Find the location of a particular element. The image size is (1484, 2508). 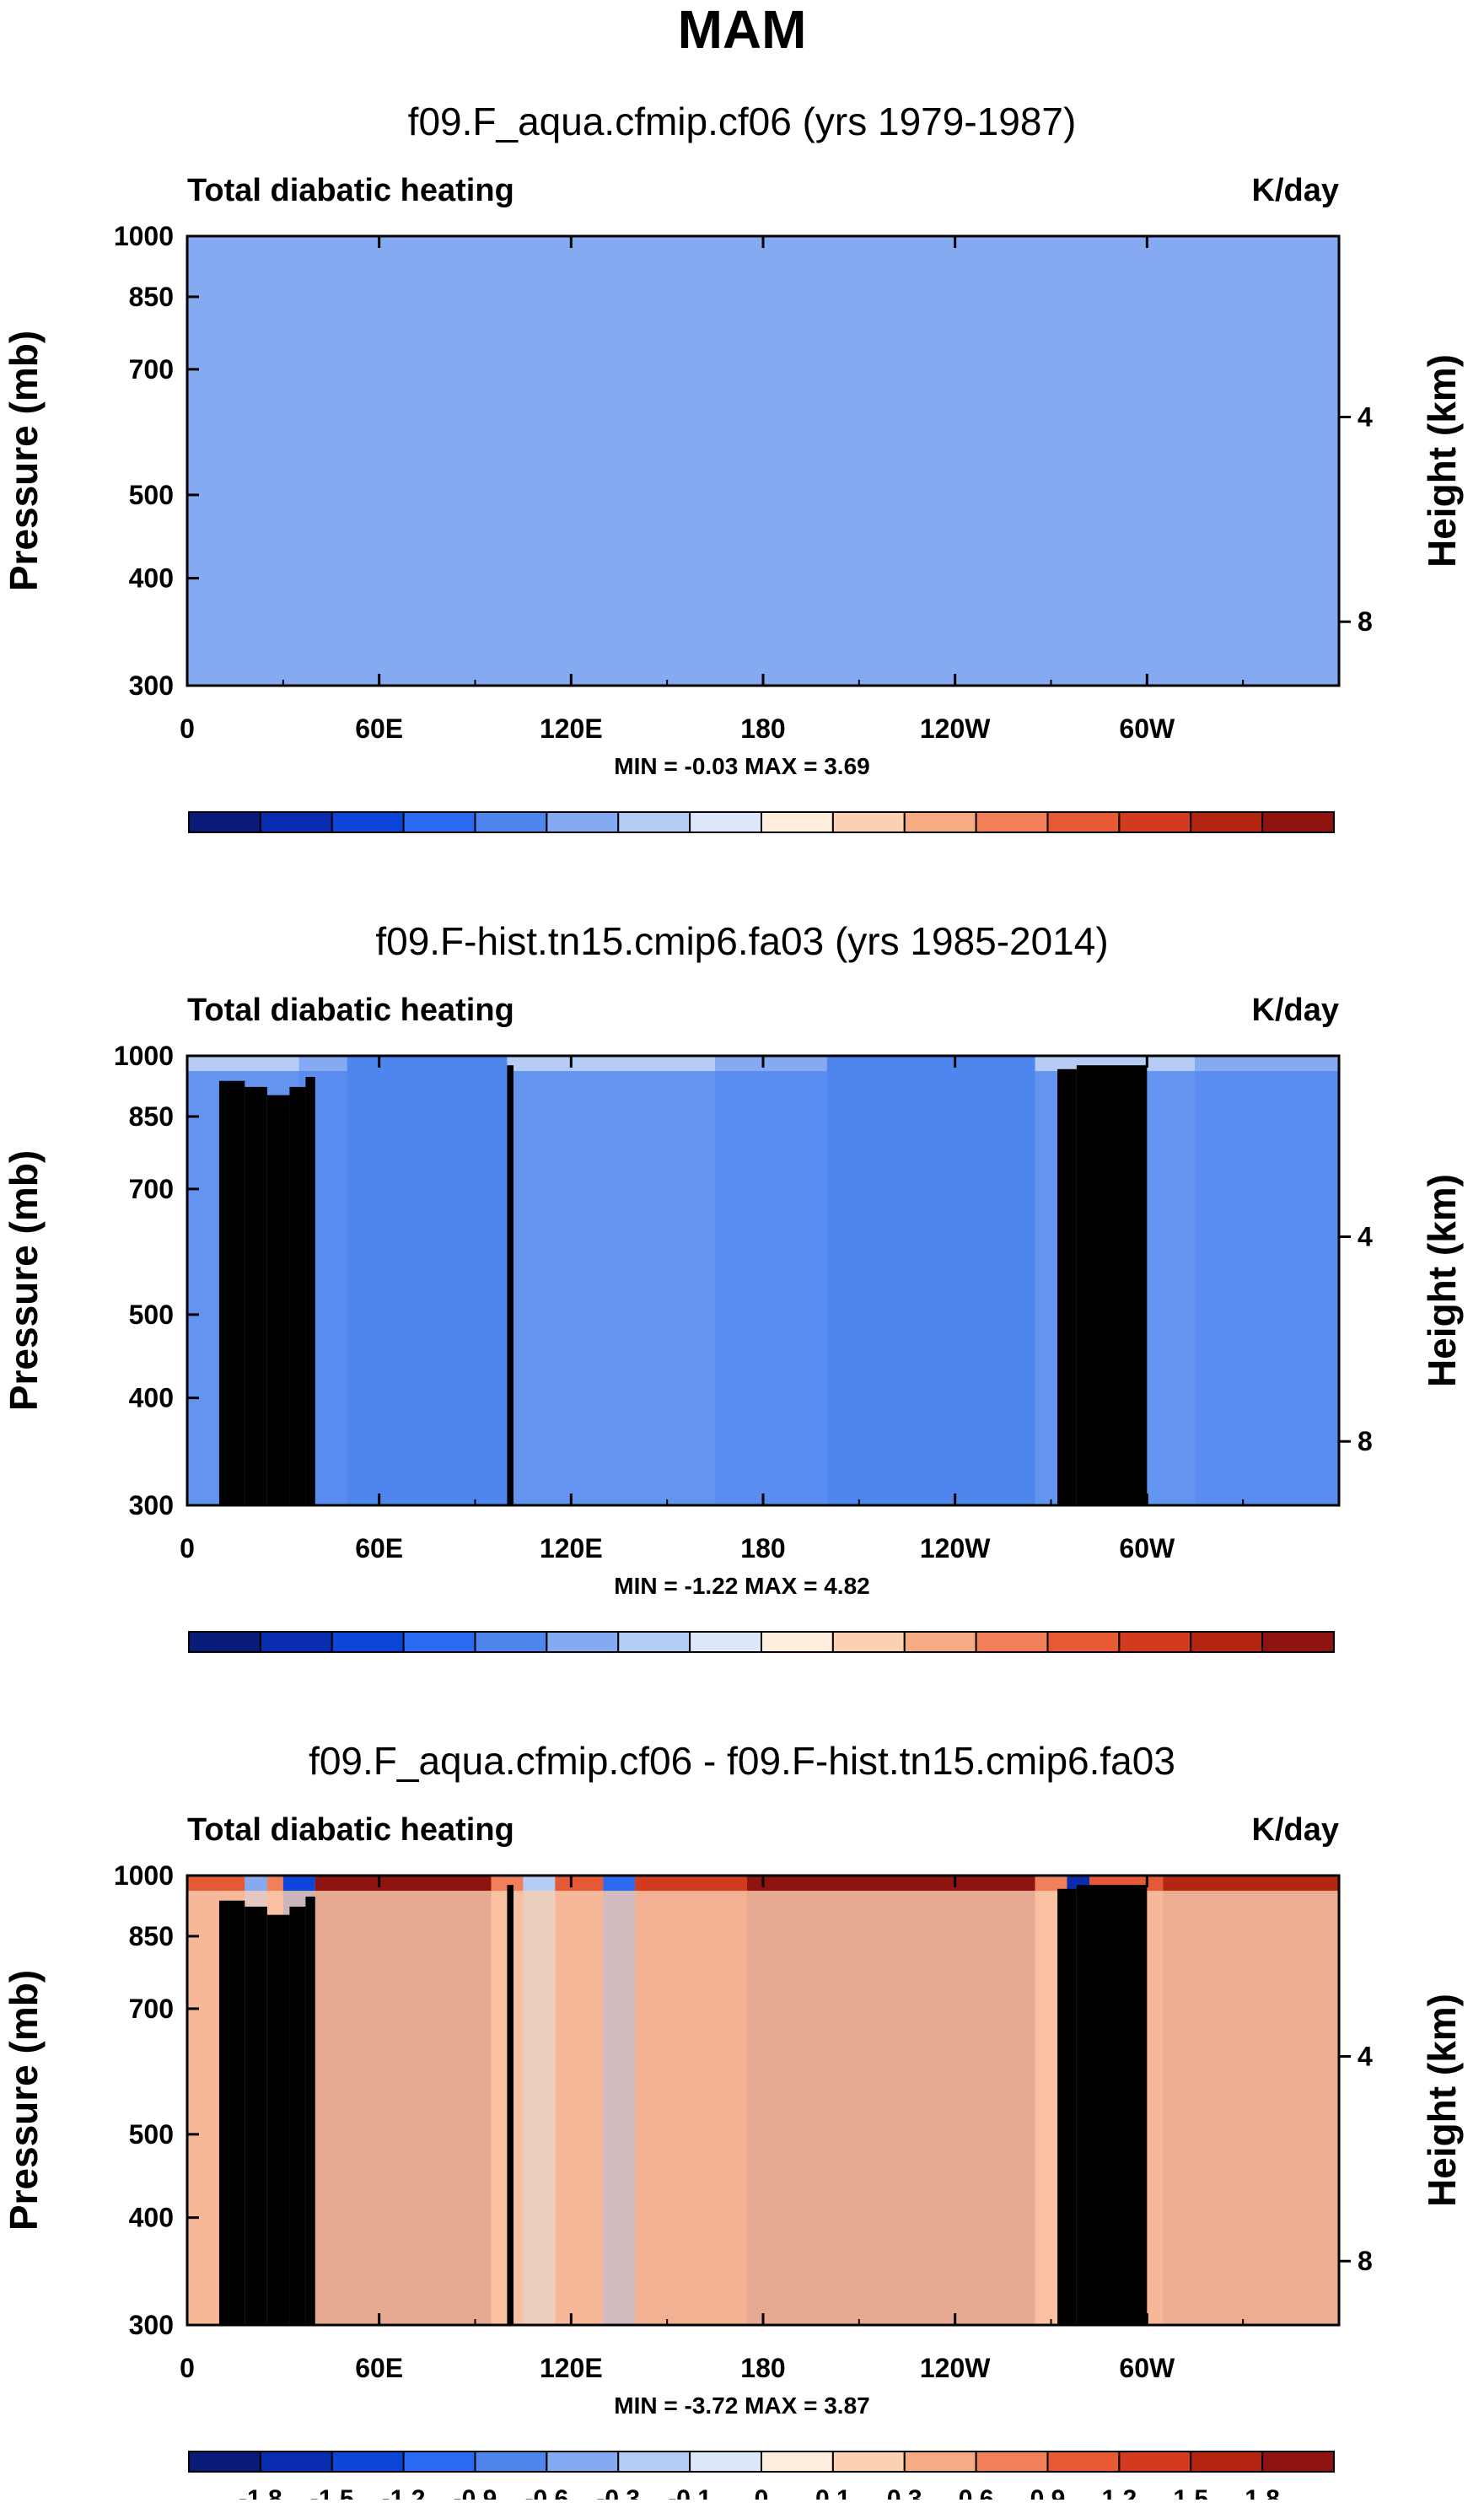

chart-3-colorbar-label: -0.3 is located at coordinates (618, 2492).